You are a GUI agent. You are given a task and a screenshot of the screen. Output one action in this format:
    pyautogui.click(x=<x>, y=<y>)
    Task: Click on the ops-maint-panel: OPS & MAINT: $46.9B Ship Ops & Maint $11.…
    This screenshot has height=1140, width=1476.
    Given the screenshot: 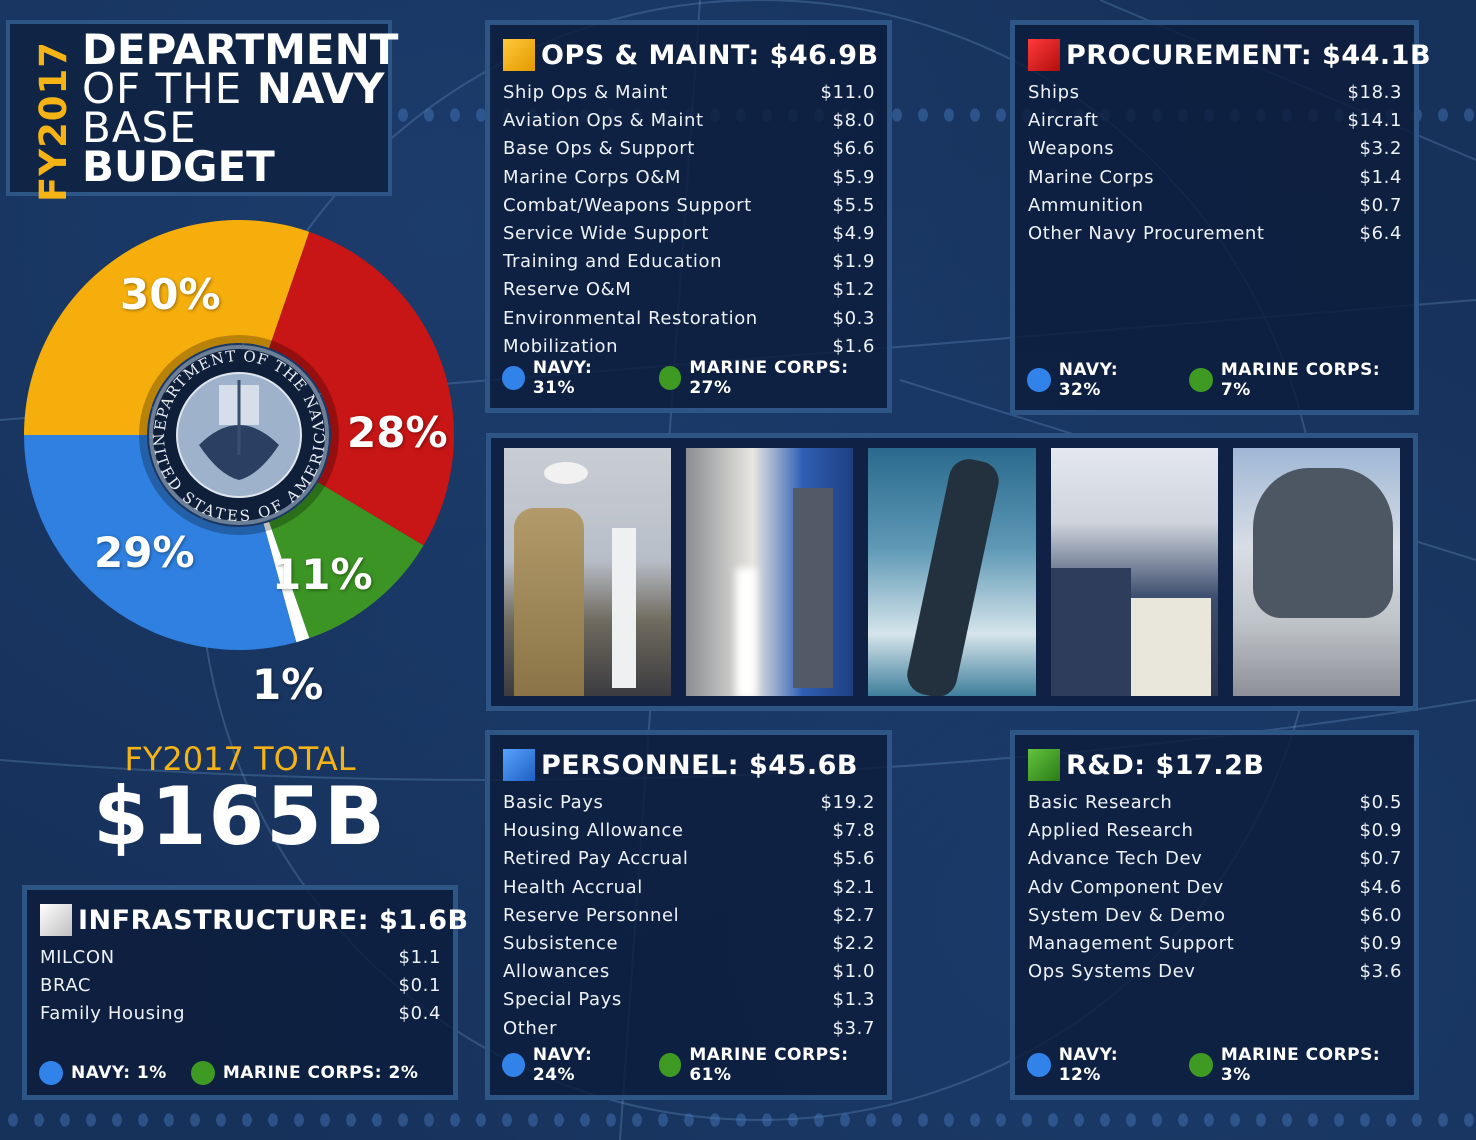 What is the action you would take?
    pyautogui.click(x=688, y=216)
    